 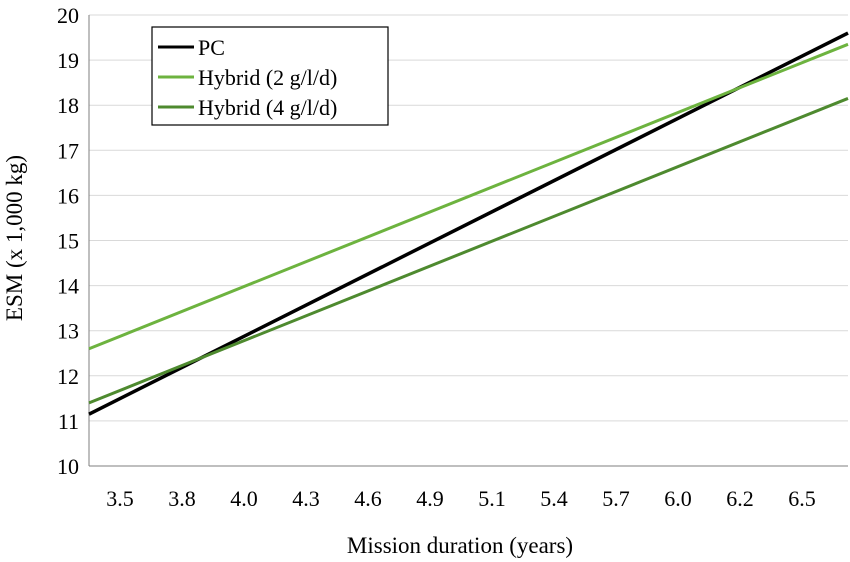 I want to click on legend: PC Hybrid (2 g/l/d) Hybrid (4 g/l/d), so click(x=270, y=76).